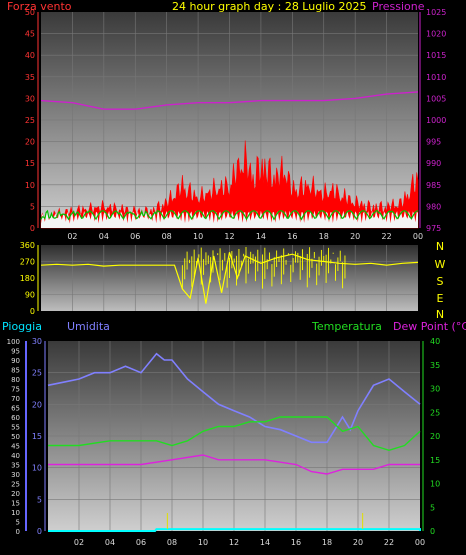  I want to click on rain-tick-label: 35, so click(15, 466).